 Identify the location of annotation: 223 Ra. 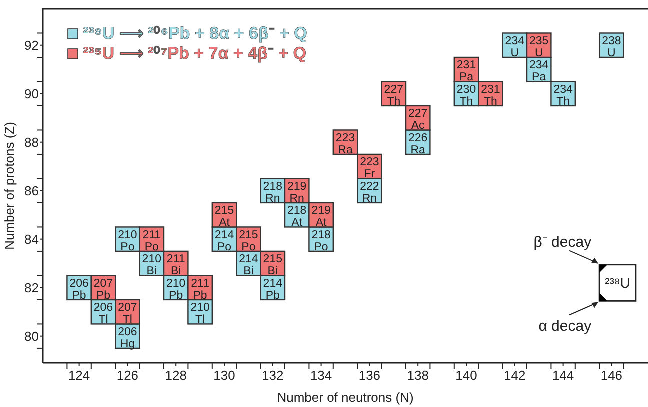
(346, 144).